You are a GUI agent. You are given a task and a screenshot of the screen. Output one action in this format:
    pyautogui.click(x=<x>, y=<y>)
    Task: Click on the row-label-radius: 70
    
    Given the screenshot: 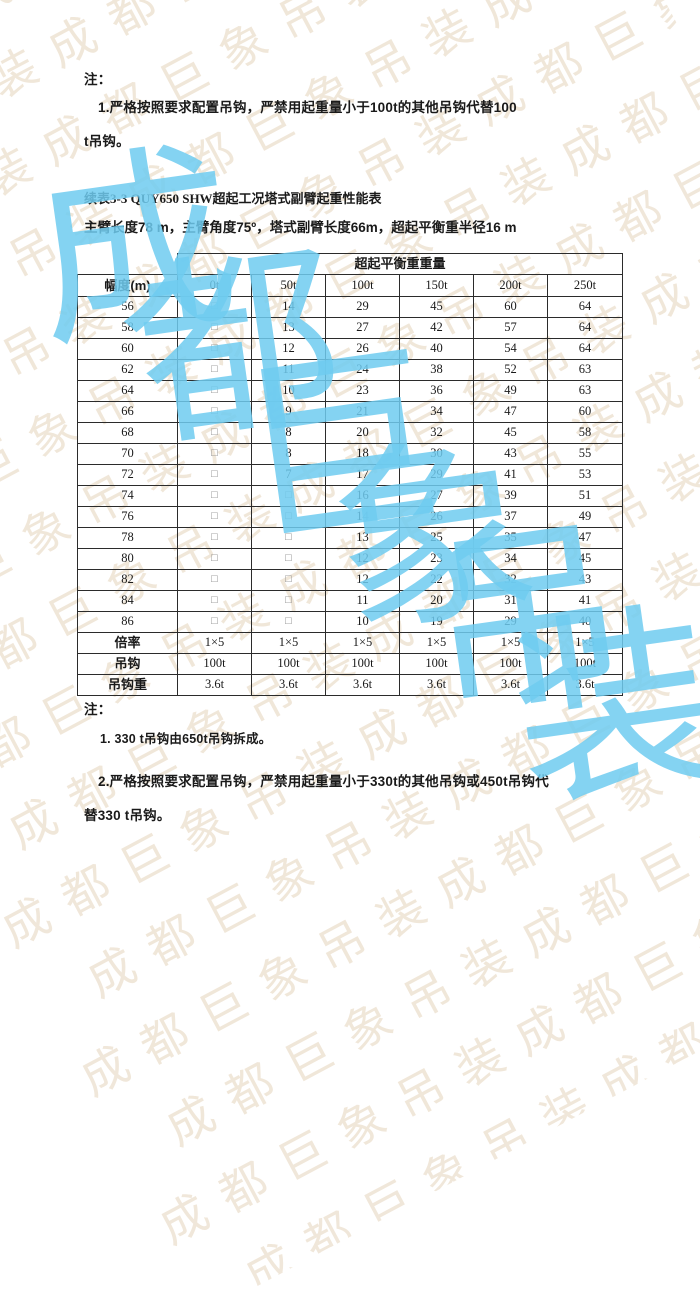 What is the action you would take?
    pyautogui.click(x=127, y=453)
    